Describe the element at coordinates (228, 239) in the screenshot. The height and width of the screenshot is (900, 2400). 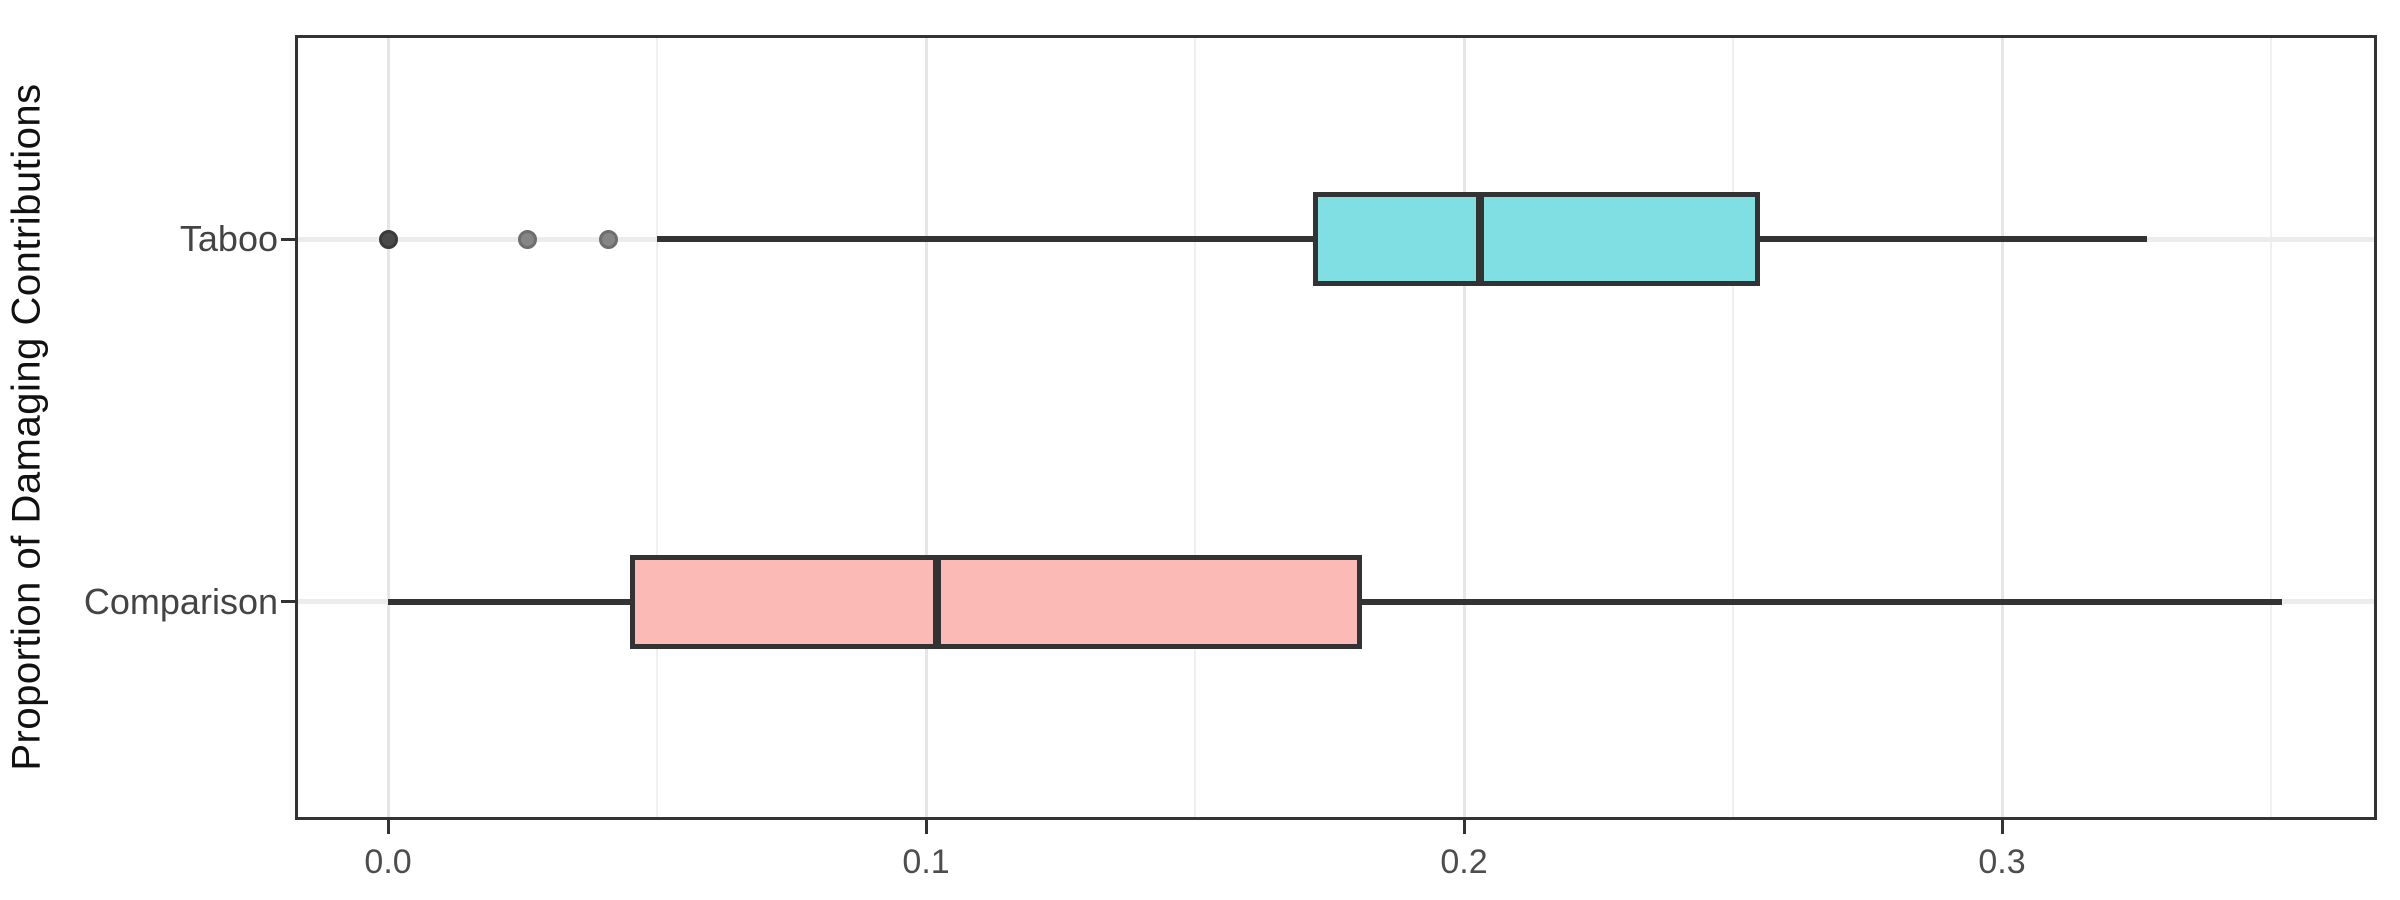
I see `category-label: Taboo` at that location.